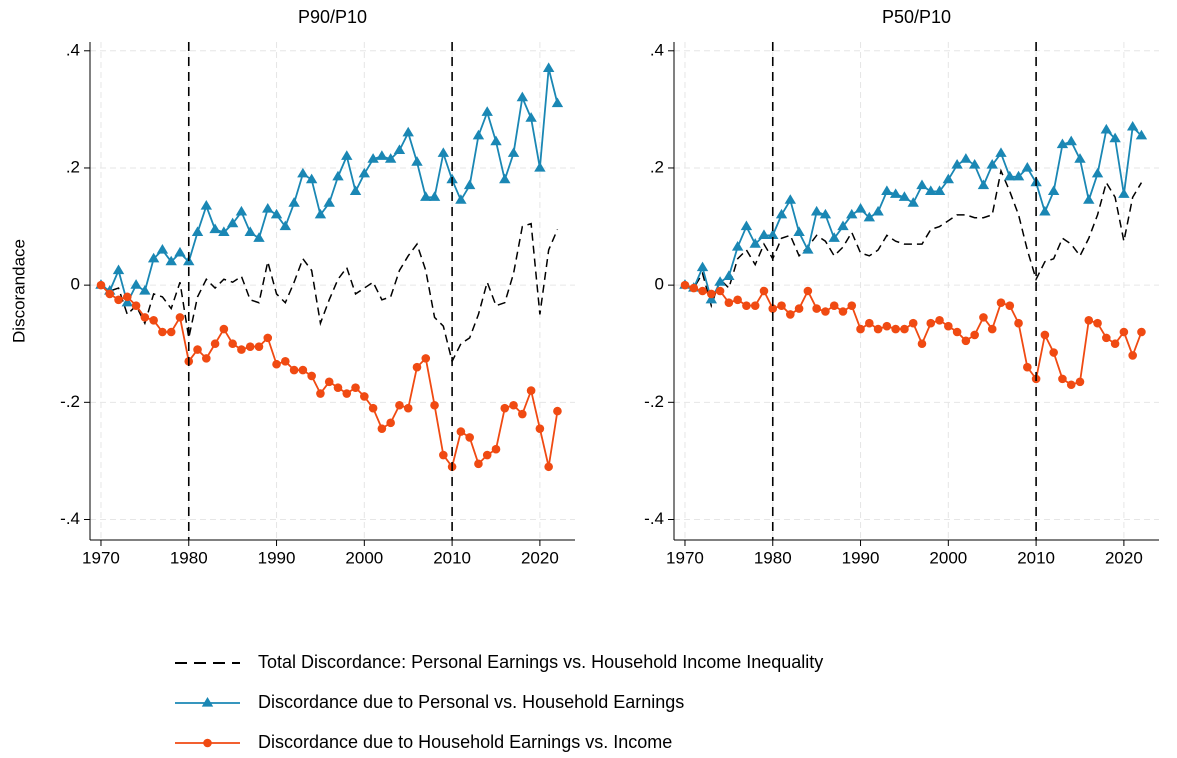  I want to click on y-tick-label: -.2, so click(654, 401).